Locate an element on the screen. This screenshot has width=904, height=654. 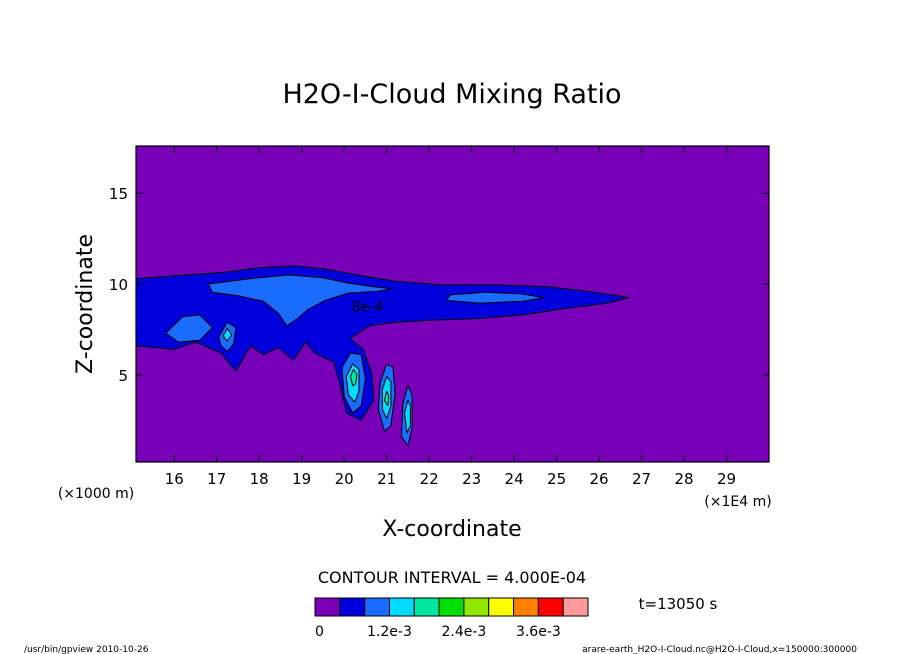
x-tick-label: 19 is located at coordinates (301, 479).